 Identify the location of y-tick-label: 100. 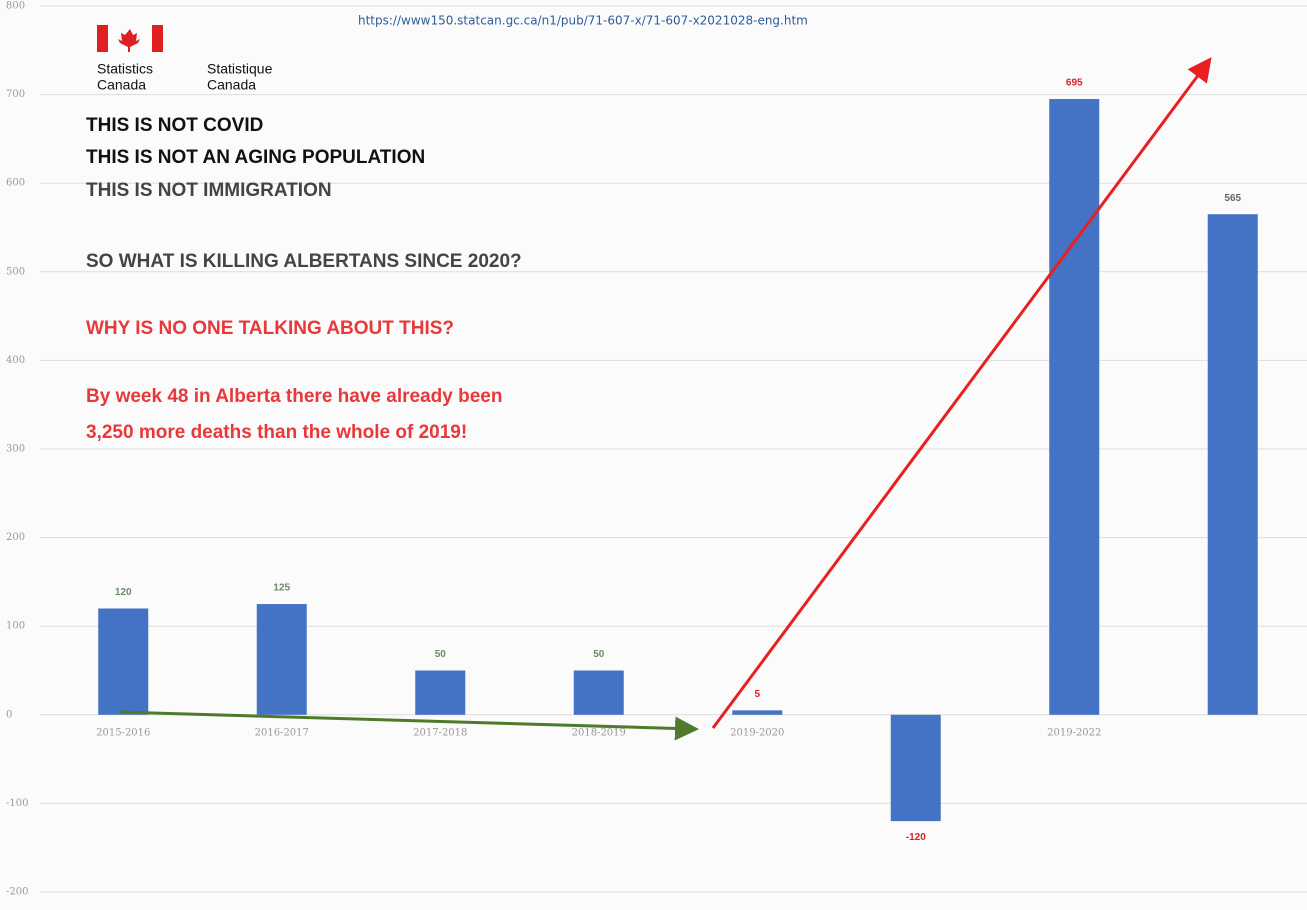
(15, 626).